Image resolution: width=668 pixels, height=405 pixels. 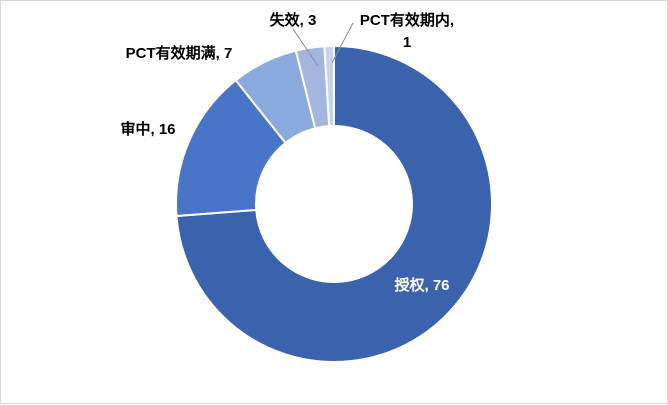 I want to click on slice-label-pct-valid-line2: 1, so click(x=407, y=42).